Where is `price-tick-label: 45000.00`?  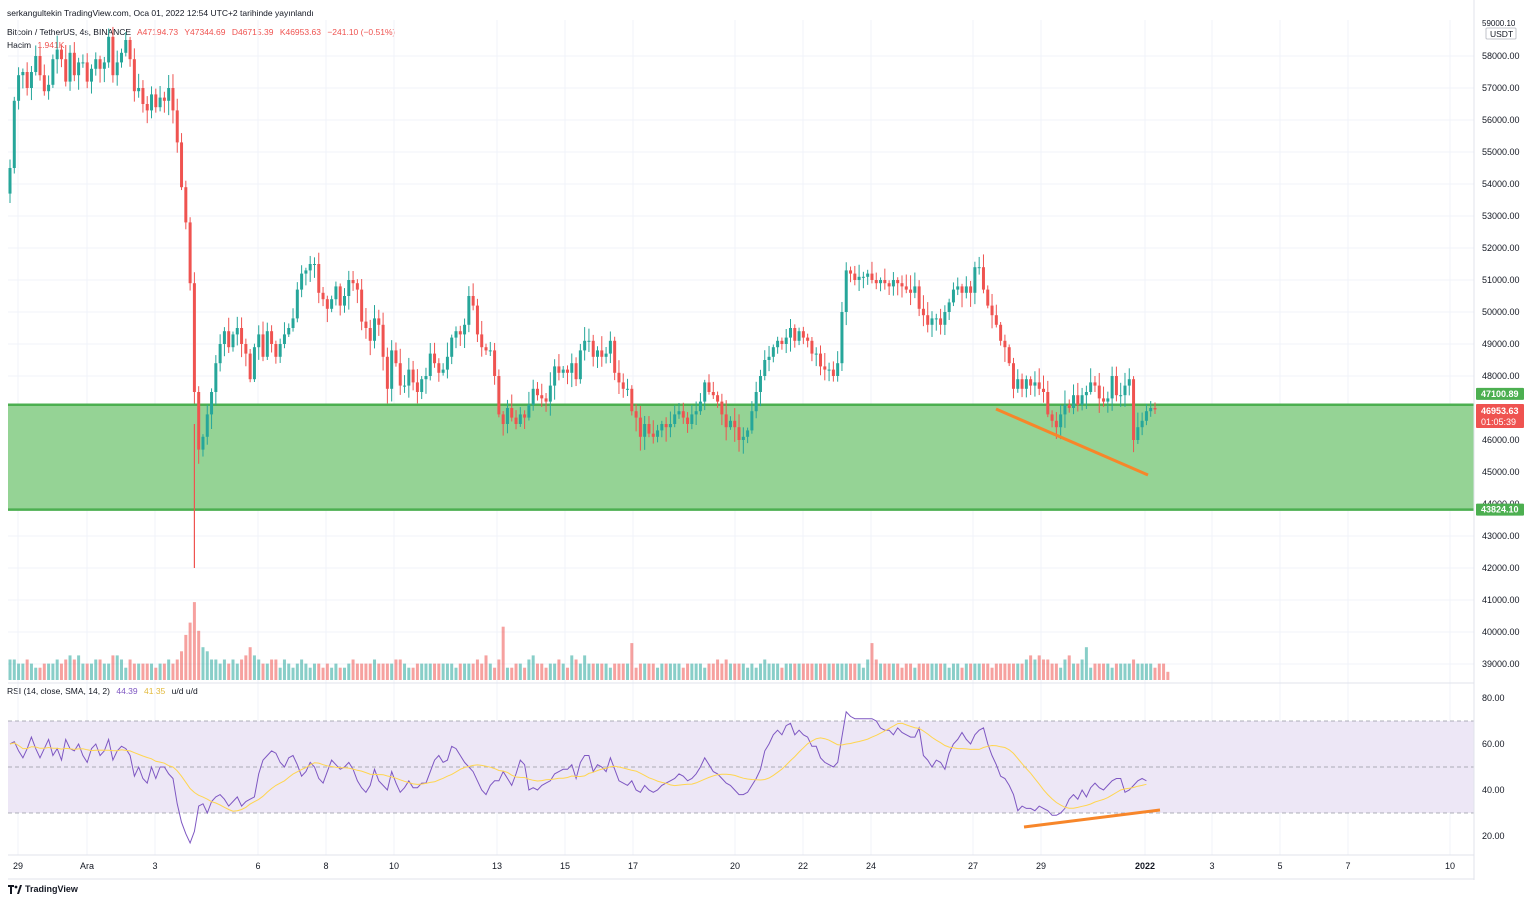 price-tick-label: 45000.00 is located at coordinates (1501, 472).